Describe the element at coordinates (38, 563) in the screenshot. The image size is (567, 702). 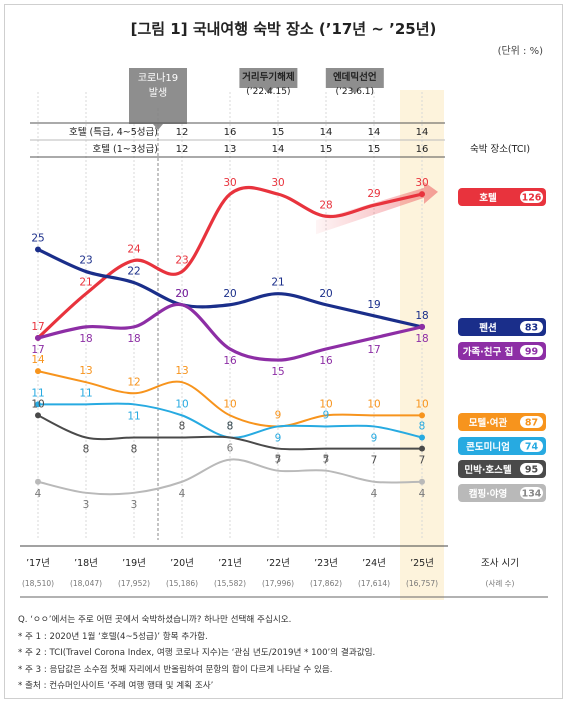
I see `x-tick-label: ’17년` at that location.